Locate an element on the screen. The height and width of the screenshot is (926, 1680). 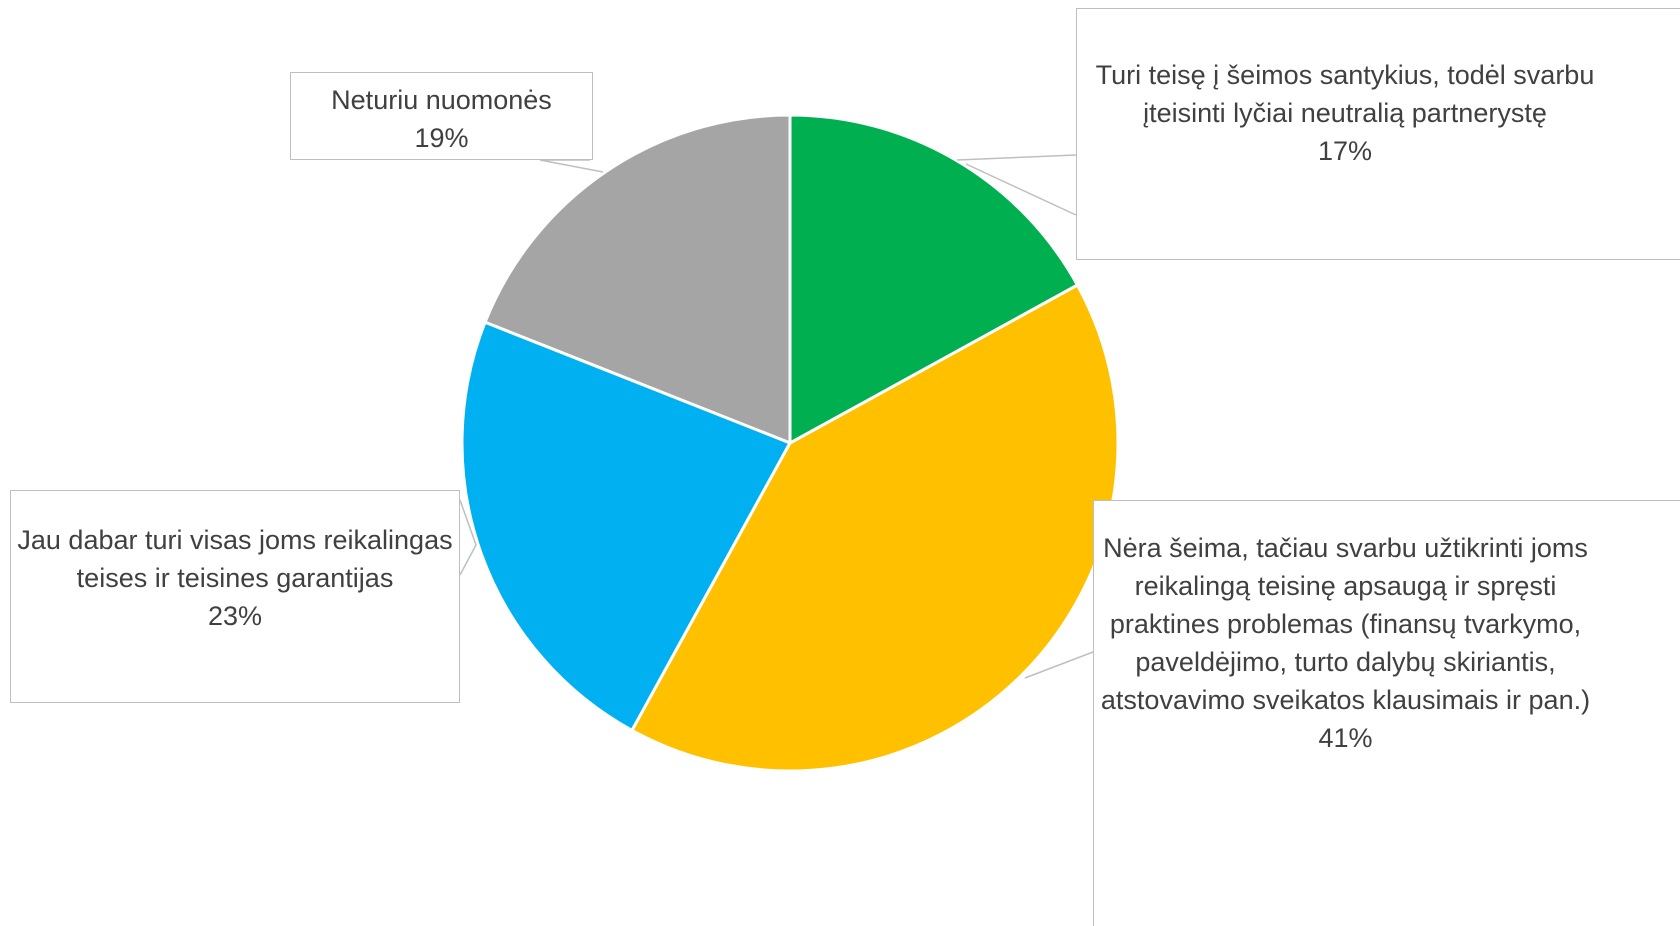
value-label: 19% is located at coordinates (441, 138).